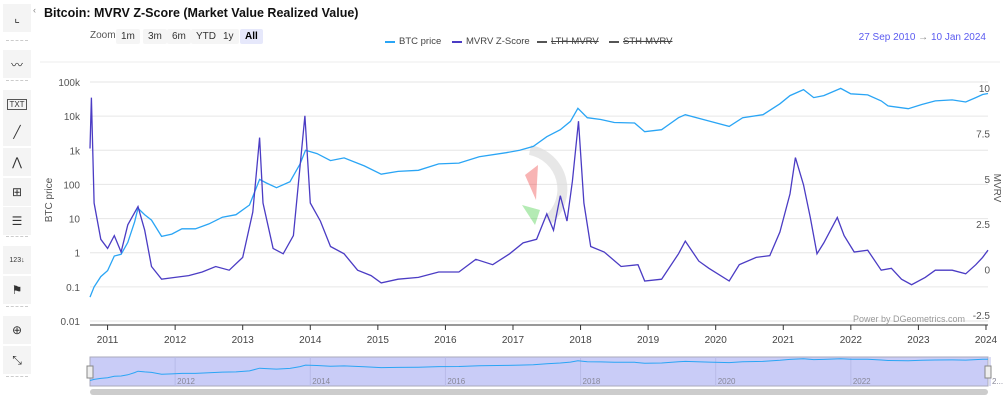  What do you see at coordinates (987, 271) in the screenshot?
I see `y-right-tick: 0` at bounding box center [987, 271].